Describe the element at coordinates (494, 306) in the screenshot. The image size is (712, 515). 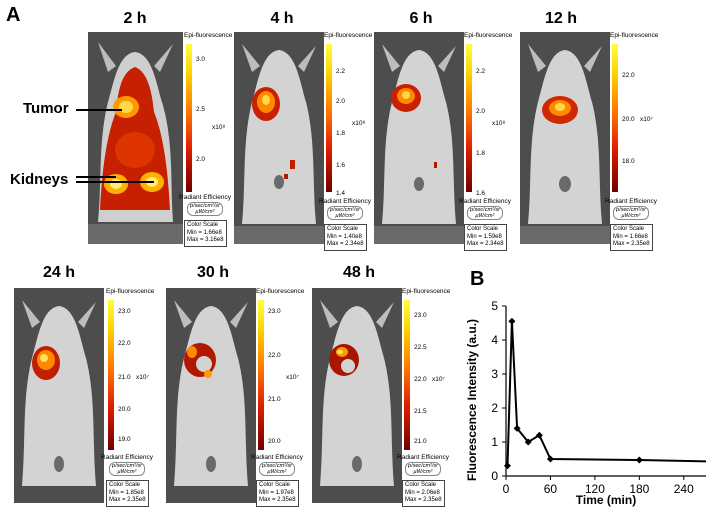
I see `y-tick-label: 5` at that location.